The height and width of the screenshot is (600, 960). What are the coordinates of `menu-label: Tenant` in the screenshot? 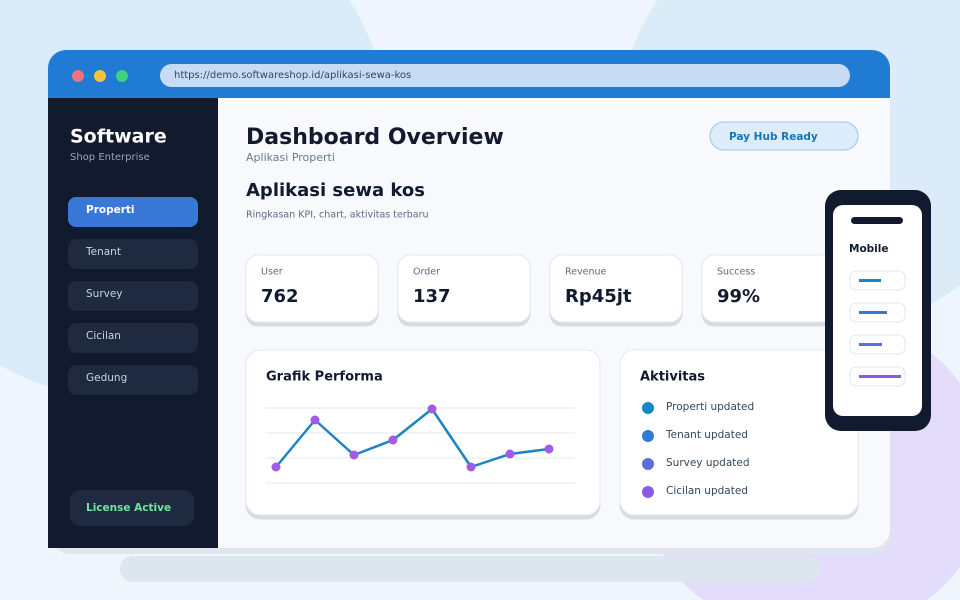 It's located at (103, 252).